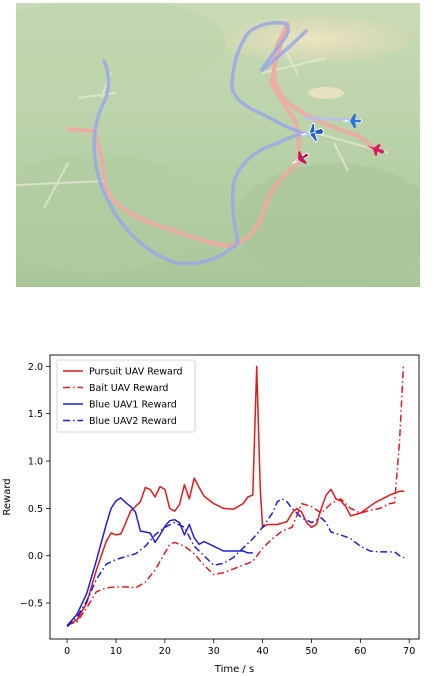 This screenshot has width=434, height=676. I want to click on blue-uav1-icon, so click(313, 132).